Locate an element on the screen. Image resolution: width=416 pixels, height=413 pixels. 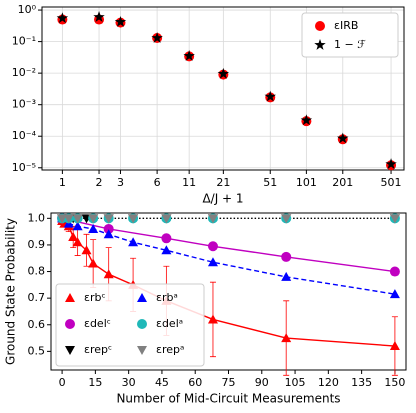
y-tick-label: 0.7 is located at coordinates (37, 297).